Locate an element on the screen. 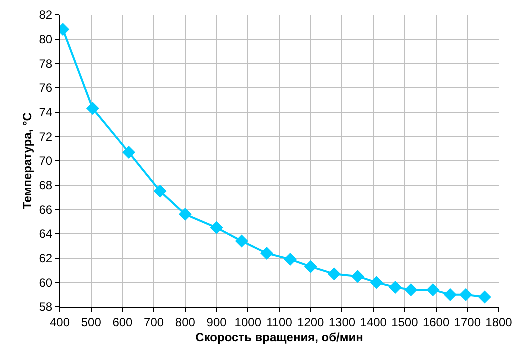  x-tick-label: 600 is located at coordinates (123, 322).